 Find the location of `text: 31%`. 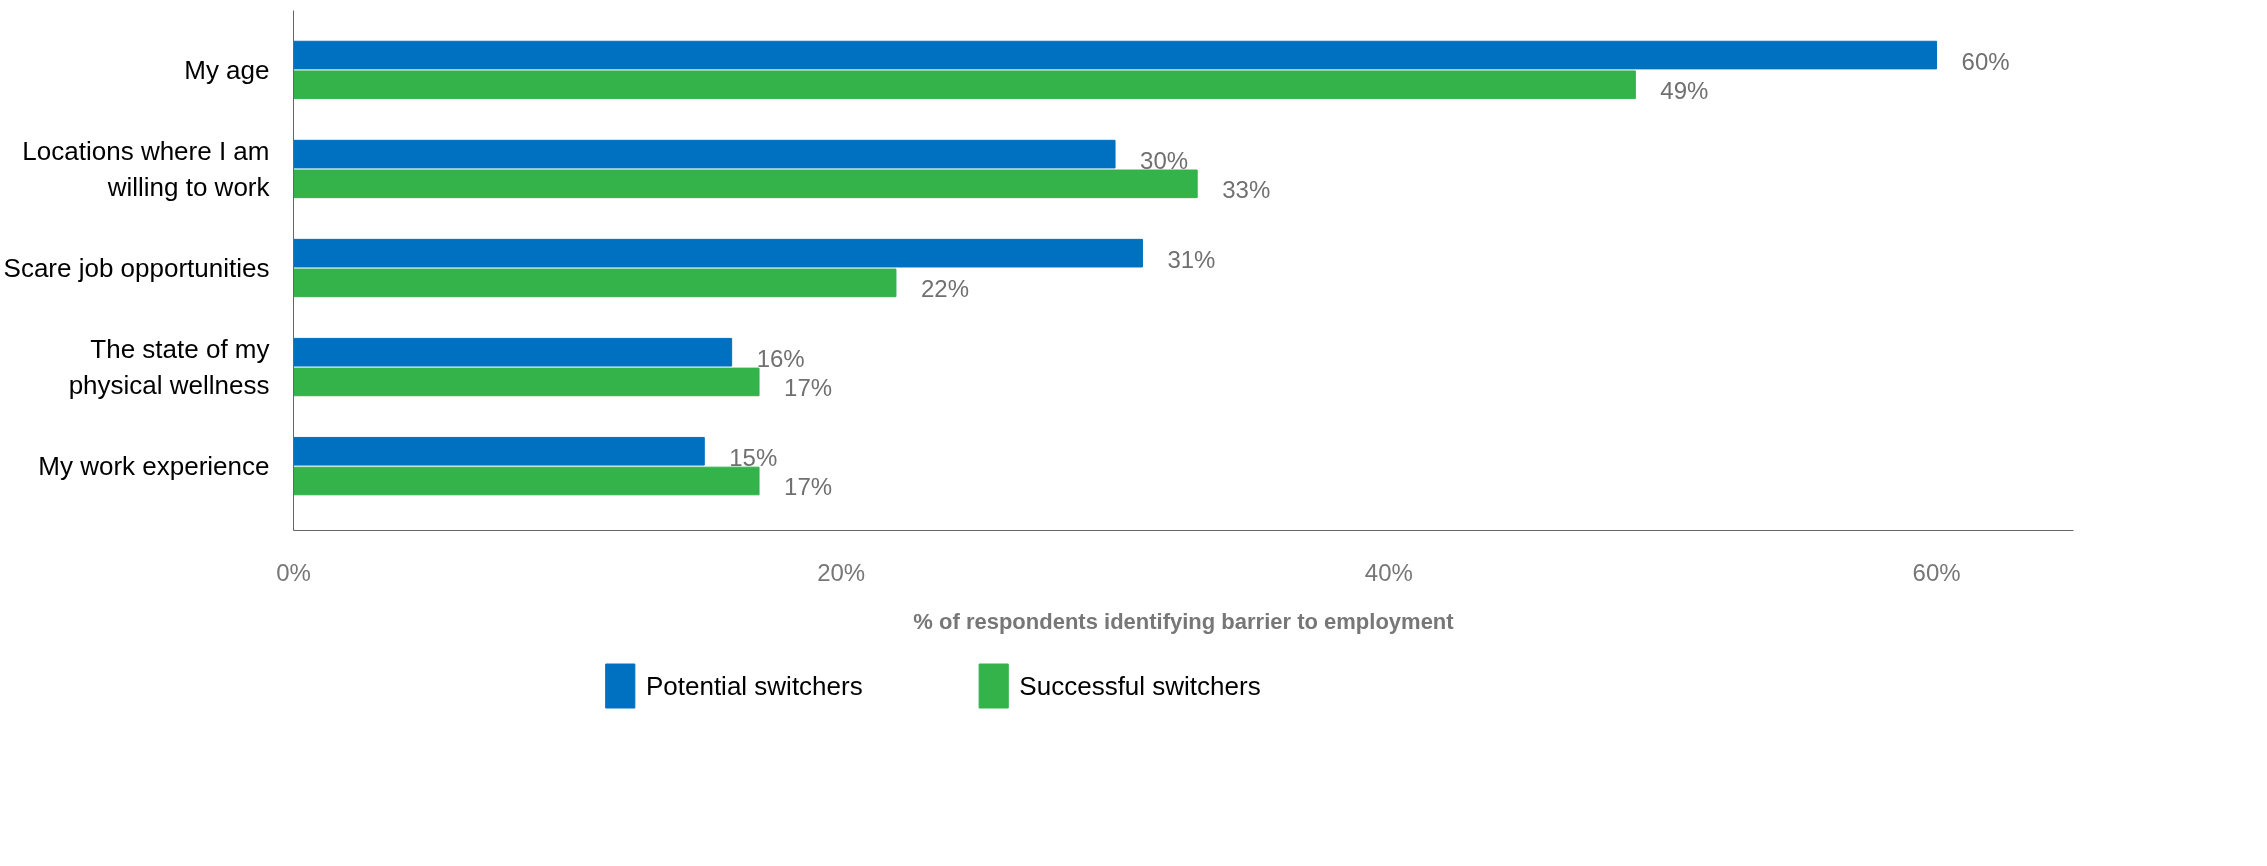

text: 31% is located at coordinates (1191, 259).